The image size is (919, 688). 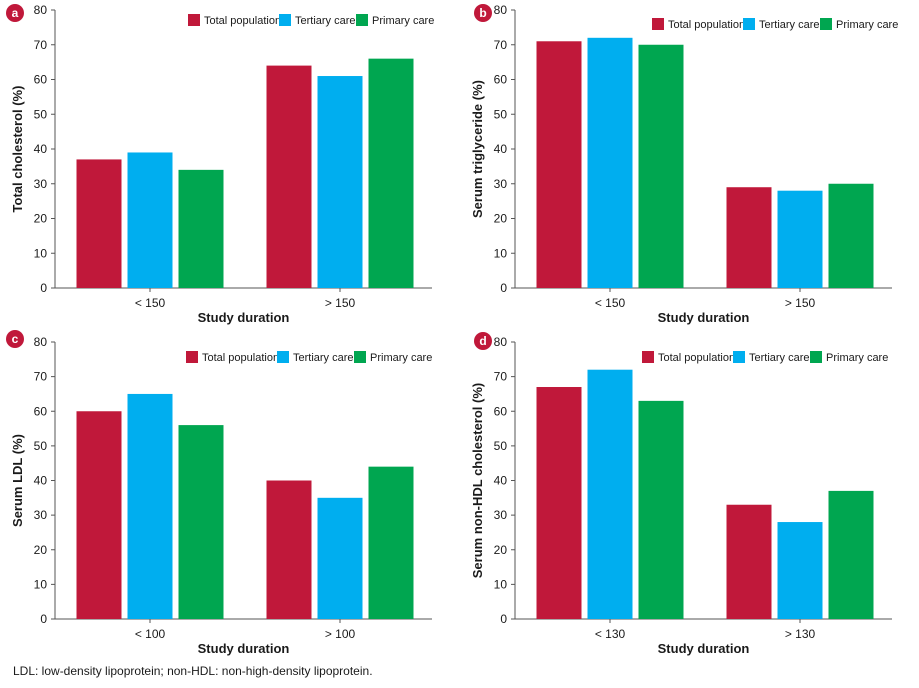 What do you see at coordinates (610, 303) in the screenshot?
I see `x-tick-label: < 150` at bounding box center [610, 303].